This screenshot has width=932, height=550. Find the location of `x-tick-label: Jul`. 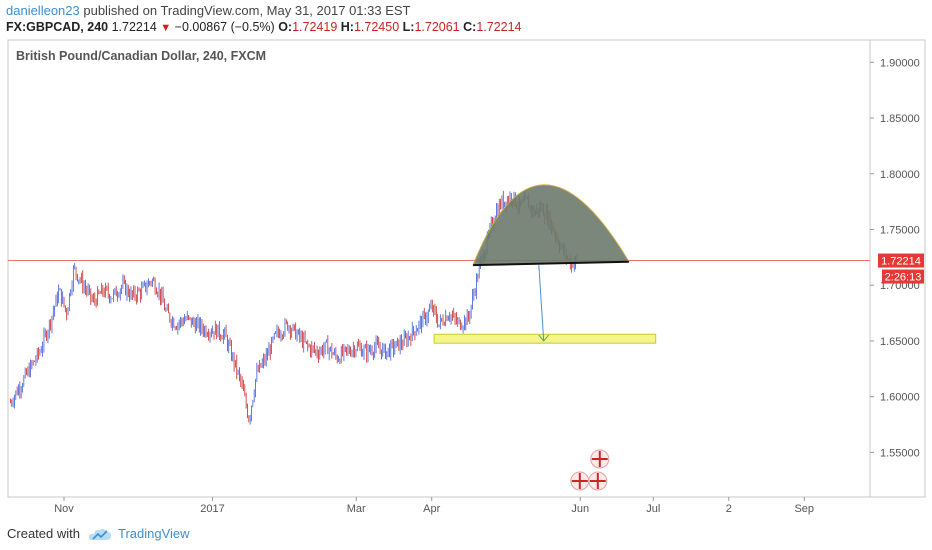

x-tick-label: Jul is located at coordinates (653, 509).